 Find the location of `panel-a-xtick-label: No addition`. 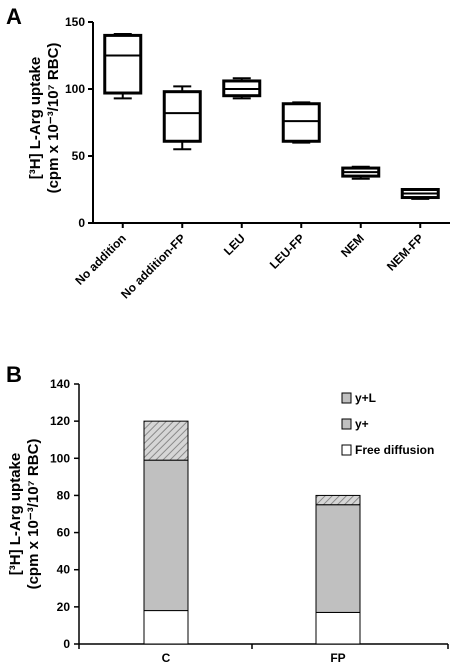

panel-a-xtick-label: No addition is located at coordinates (100, 259).